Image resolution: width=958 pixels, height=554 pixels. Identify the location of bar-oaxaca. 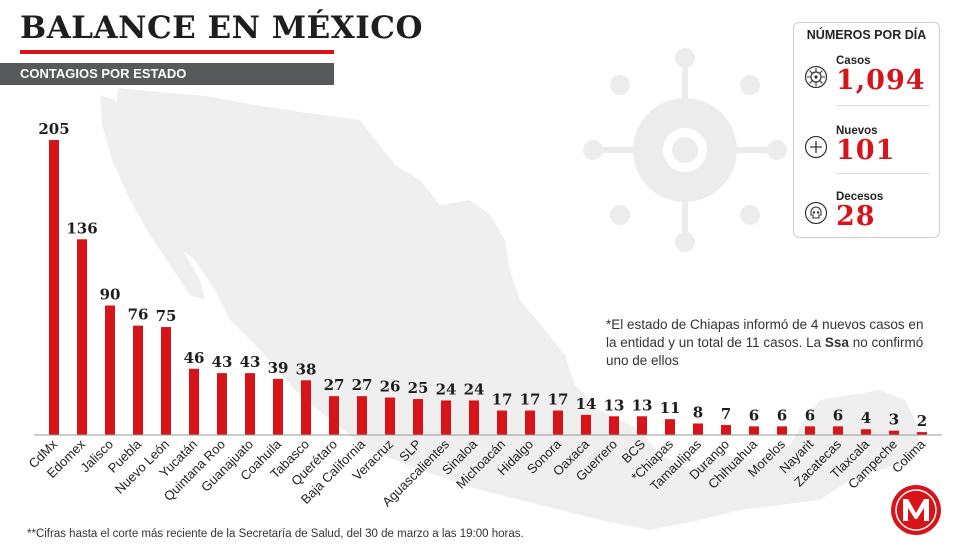
(586, 424).